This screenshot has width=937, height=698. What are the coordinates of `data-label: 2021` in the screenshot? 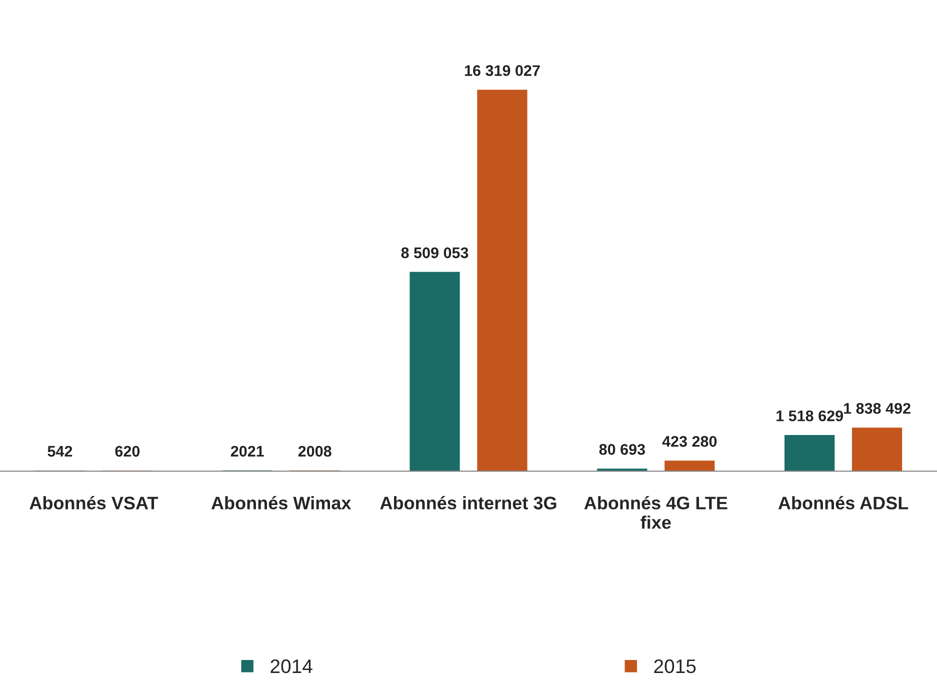 It's located at (247, 451).